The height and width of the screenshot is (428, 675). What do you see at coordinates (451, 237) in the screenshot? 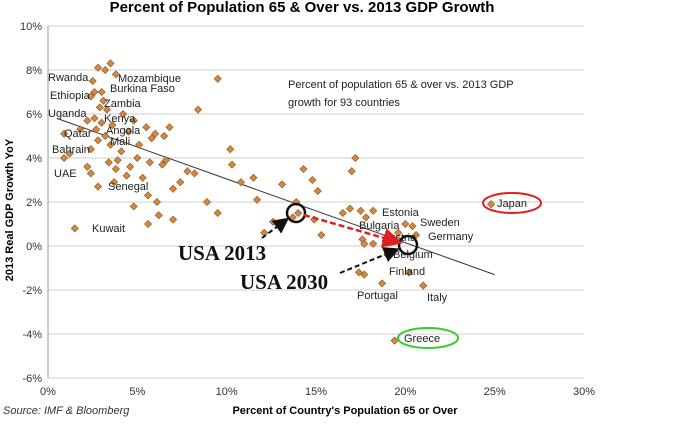
I see `label-germany: Germany` at bounding box center [451, 237].